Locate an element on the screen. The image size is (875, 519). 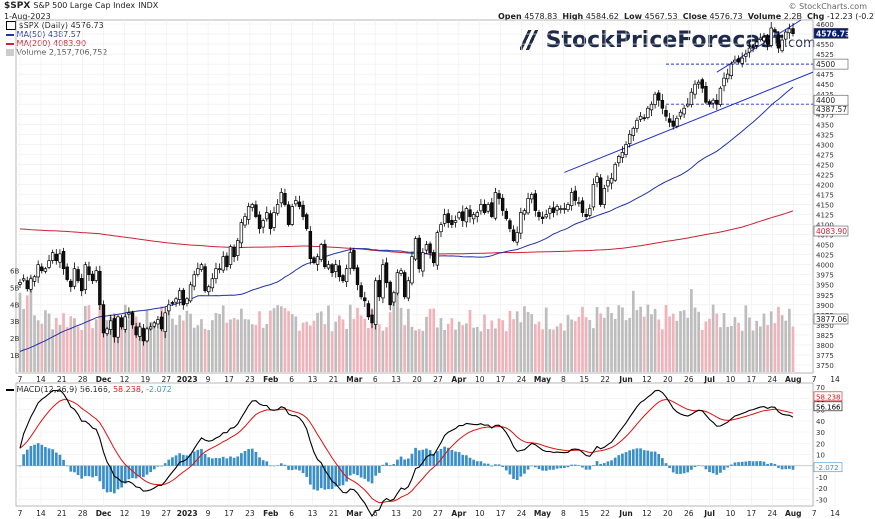
price-tag: 4400 is located at coordinates (831, 100).